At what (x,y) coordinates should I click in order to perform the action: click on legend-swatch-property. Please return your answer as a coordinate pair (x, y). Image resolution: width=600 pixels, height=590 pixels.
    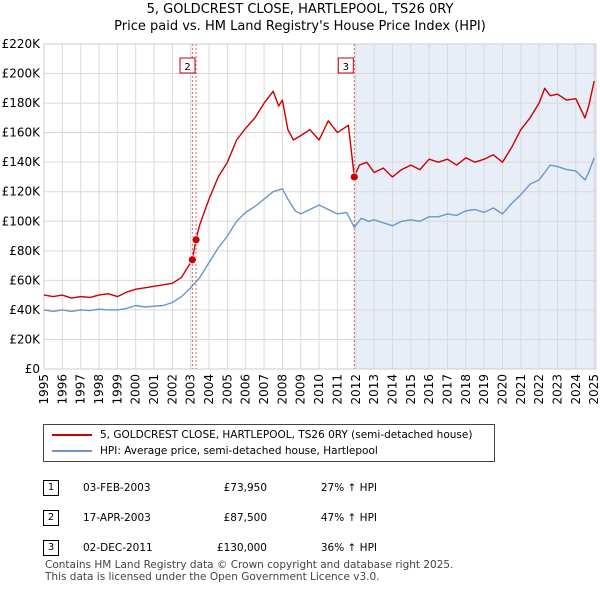
    Looking at the image, I should click on (72, 435).